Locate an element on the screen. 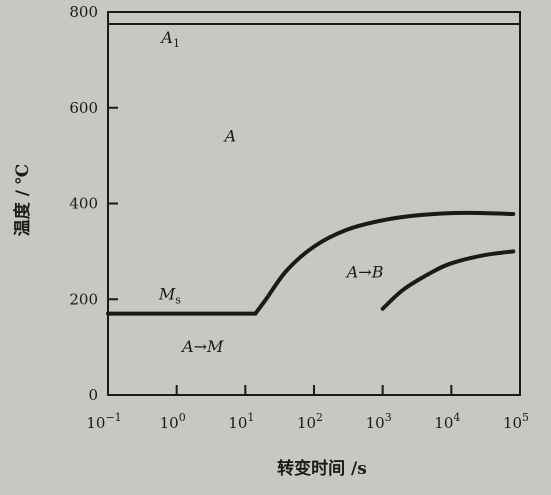 The height and width of the screenshot is (495, 551). annotation-ms: Ms is located at coordinates (169, 295).